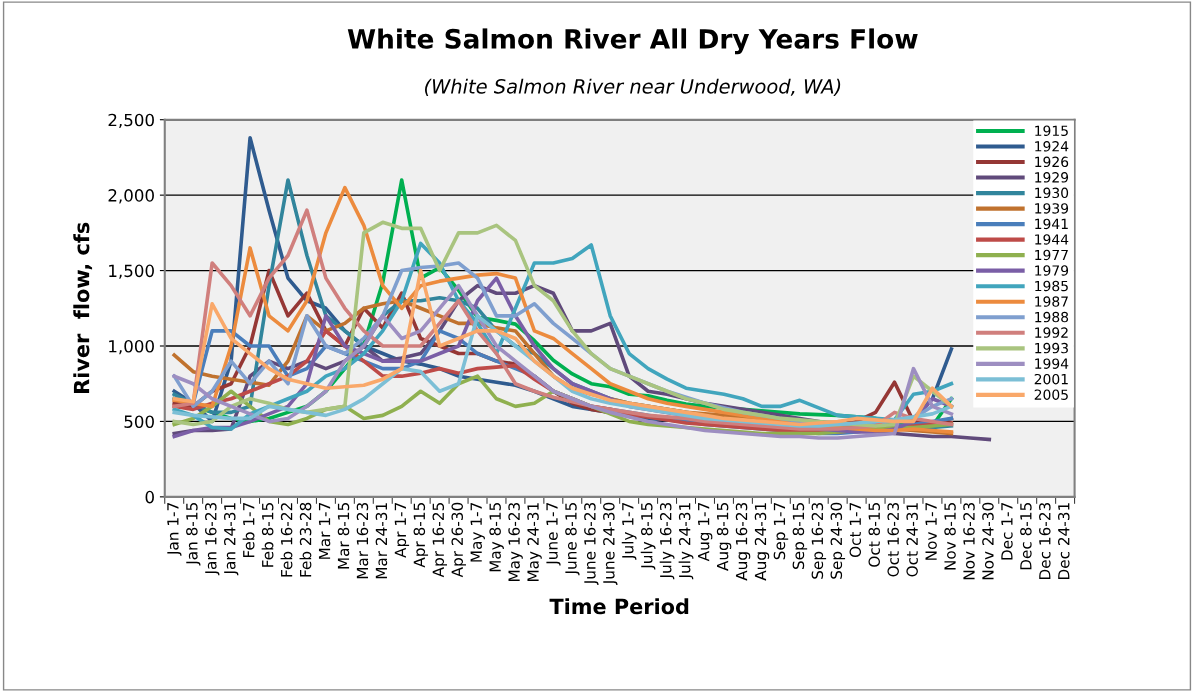 Image resolution: width=1194 pixels, height=692 pixels. What do you see at coordinates (591, 544) in the screenshot?
I see `x-tick-label: June 16-23` at bounding box center [591, 544].